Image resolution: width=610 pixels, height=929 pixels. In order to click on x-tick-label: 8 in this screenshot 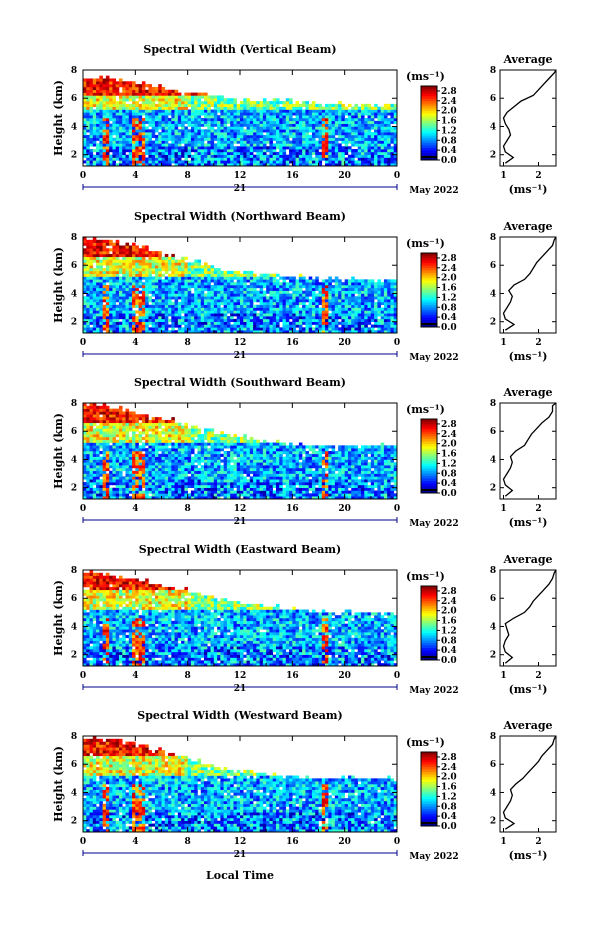, I will do `click(188, 343)`.